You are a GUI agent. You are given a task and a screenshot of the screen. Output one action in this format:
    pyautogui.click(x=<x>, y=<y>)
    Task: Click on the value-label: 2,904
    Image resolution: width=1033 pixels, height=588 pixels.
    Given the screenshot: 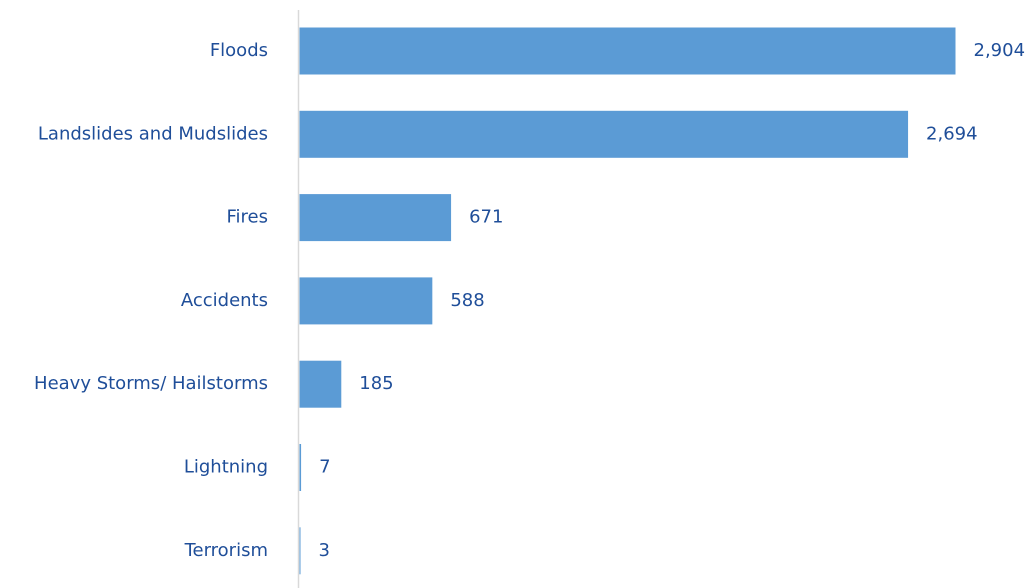 What is the action you would take?
    pyautogui.click(x=1000, y=50)
    